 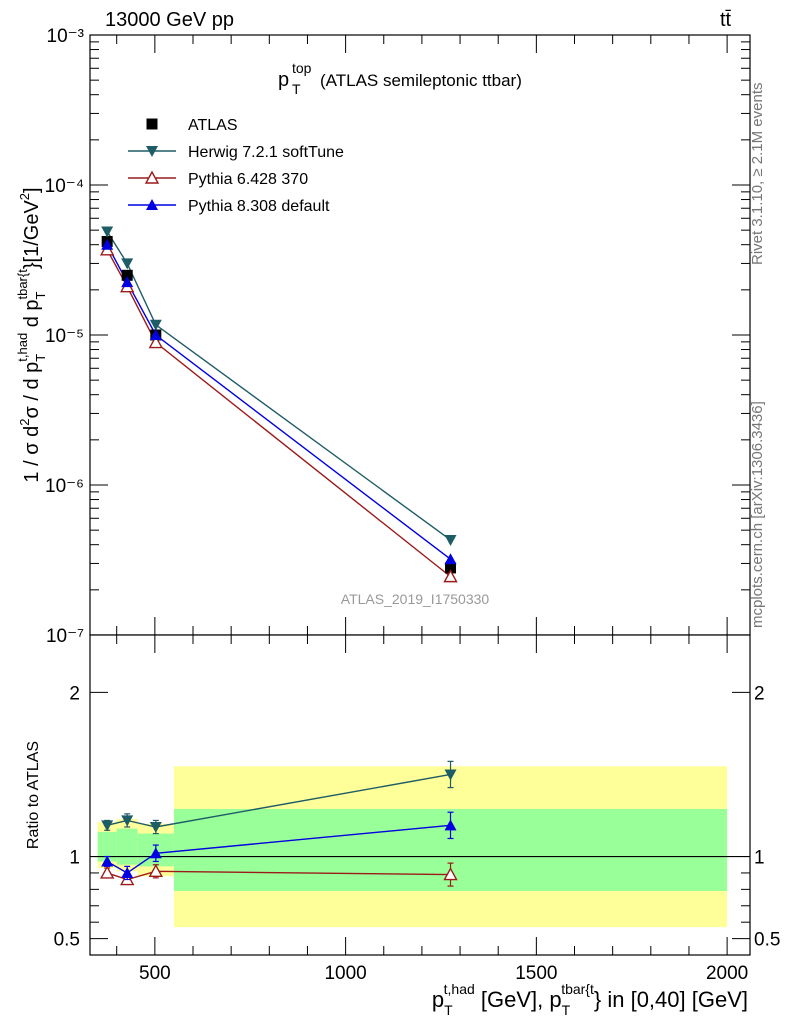 I want to click on legend-label: Pythia 8.308 default, so click(x=259, y=206).